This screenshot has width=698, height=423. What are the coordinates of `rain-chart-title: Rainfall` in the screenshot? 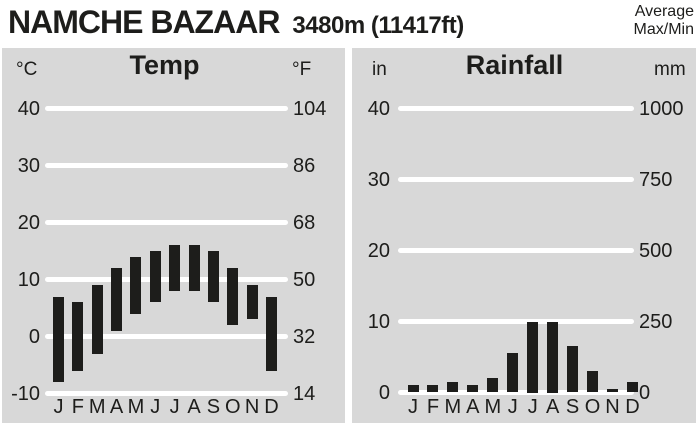 It's located at (514, 65).